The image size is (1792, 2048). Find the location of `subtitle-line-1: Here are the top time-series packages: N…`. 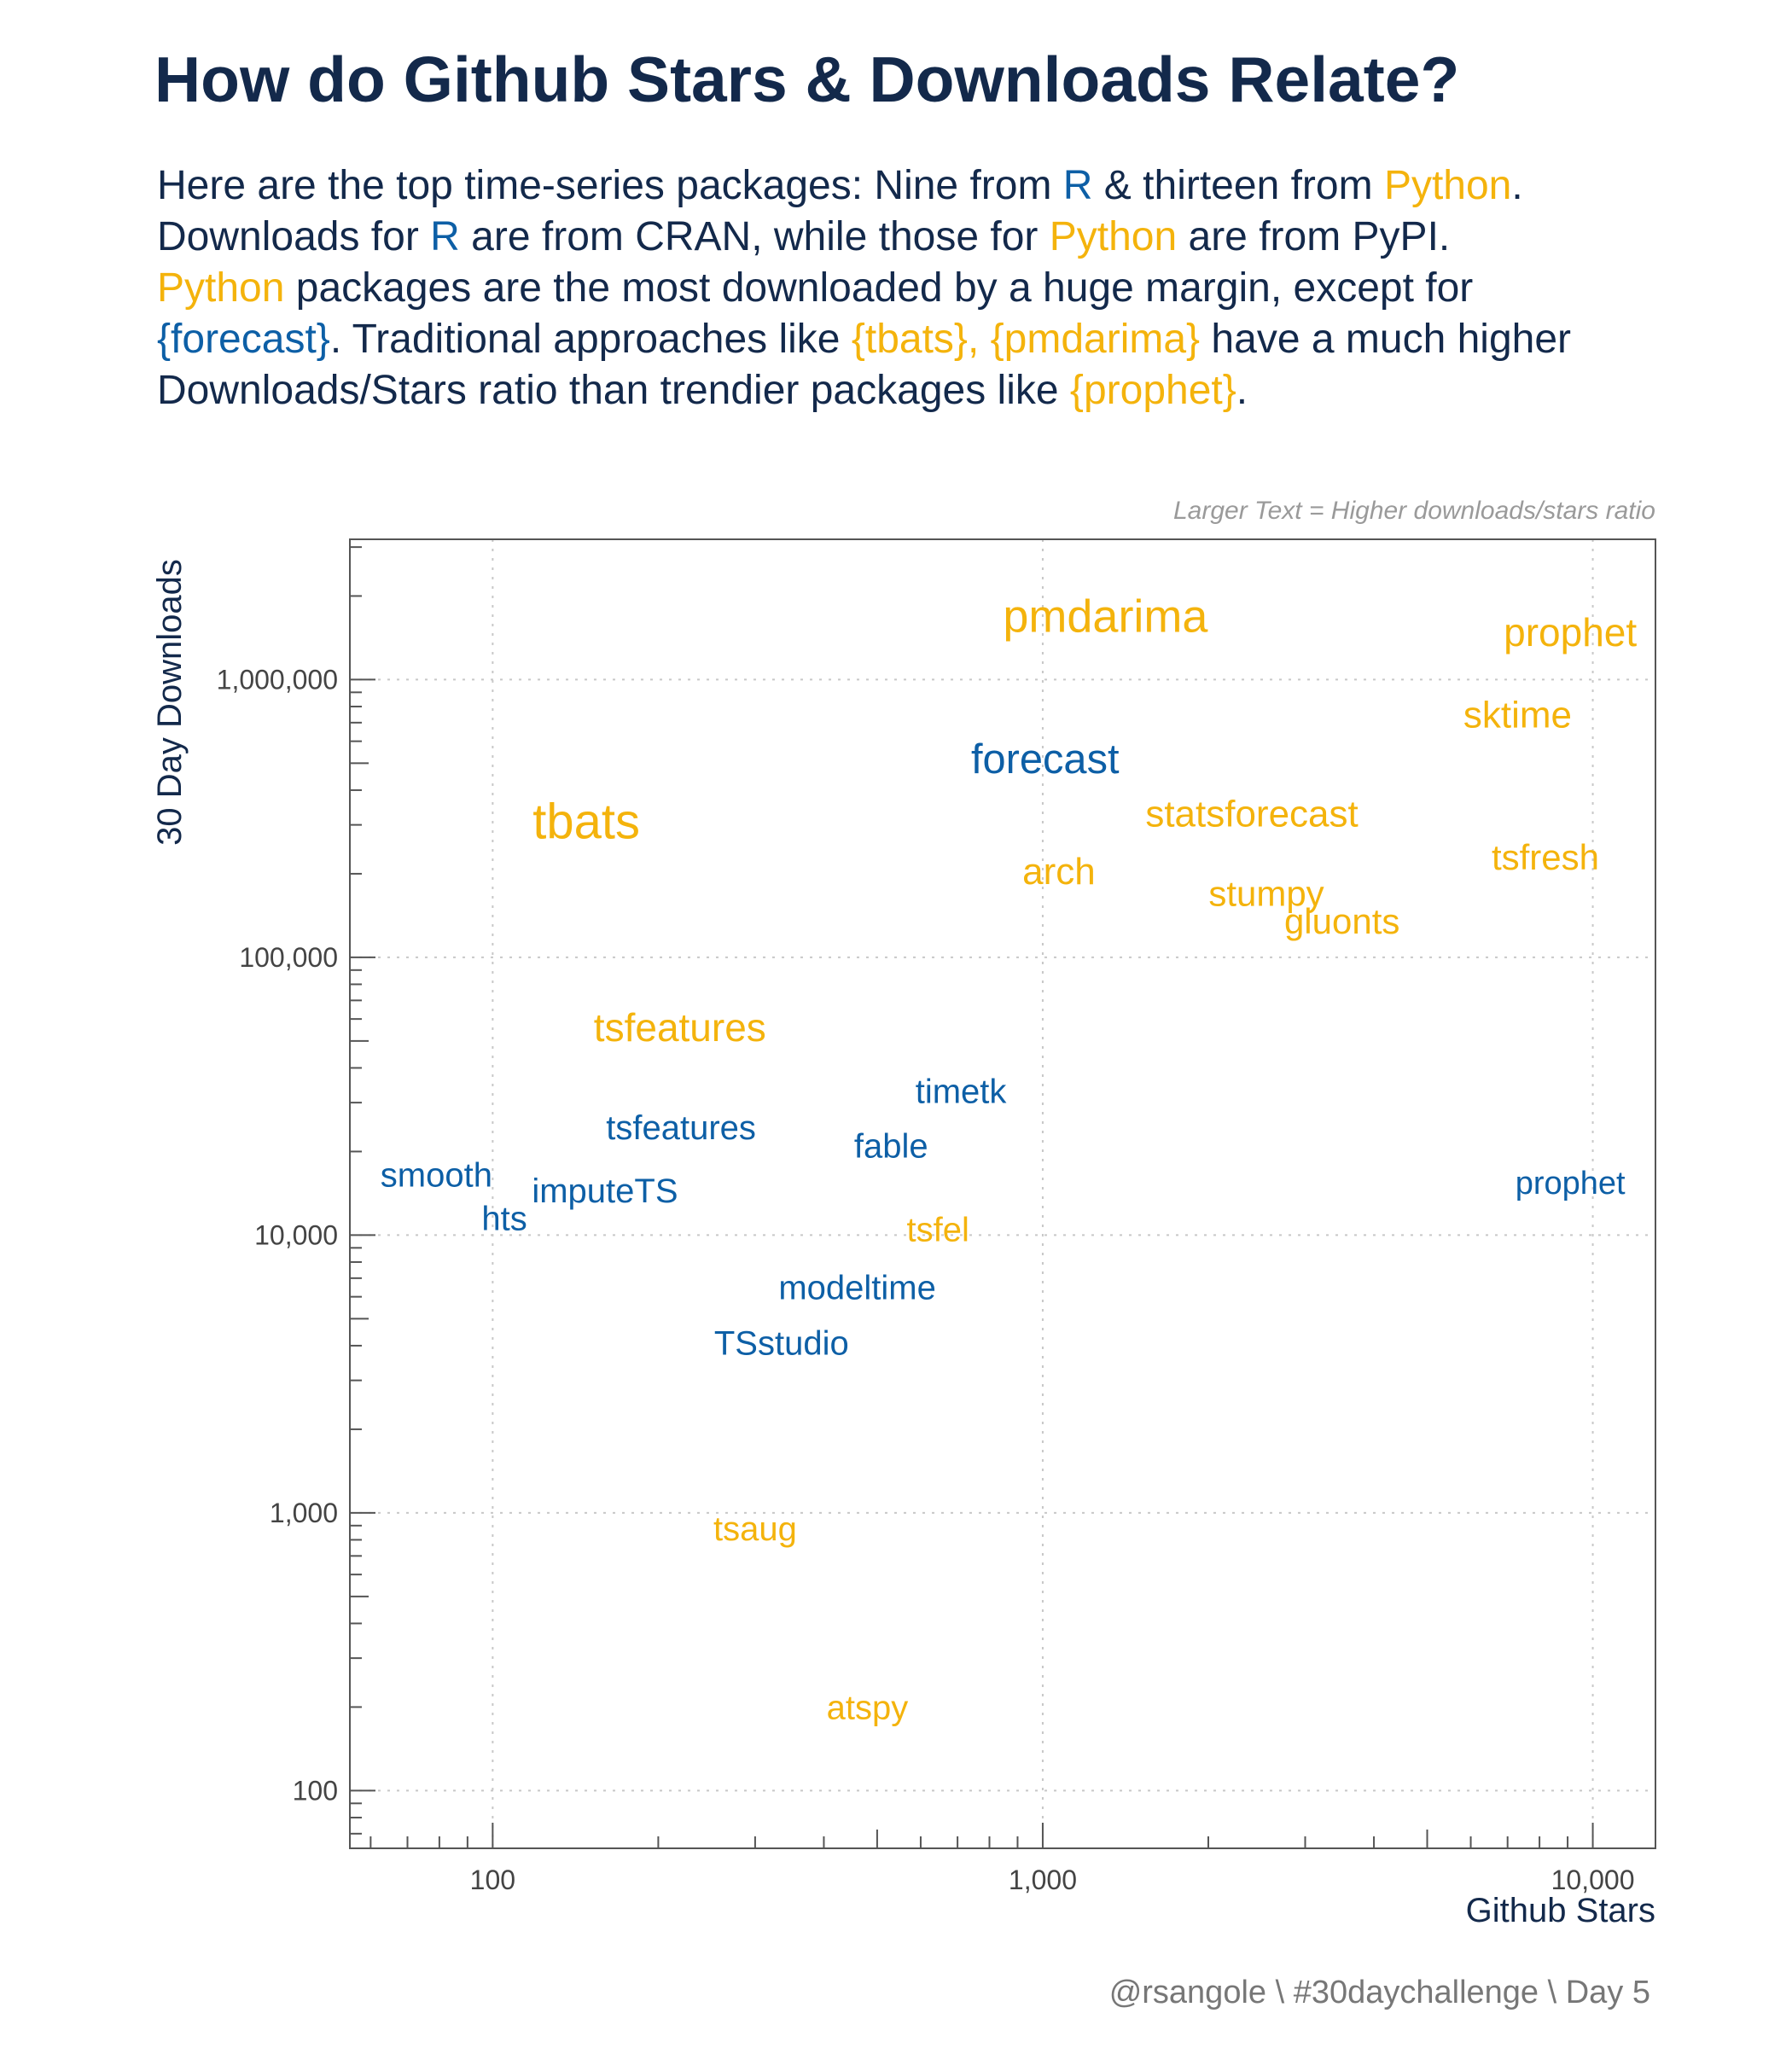

subtitle-line-1: Here are the top time-series packages: N… is located at coordinates (840, 185).